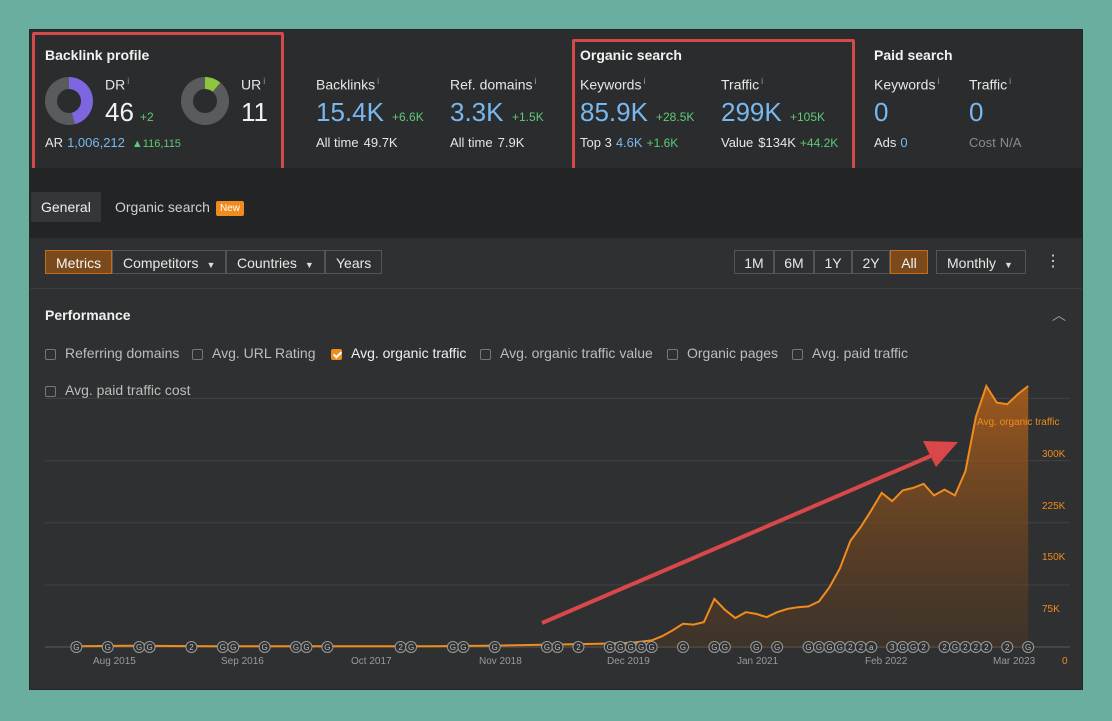 The image size is (1112, 721). Describe the element at coordinates (892, 647) in the screenshot. I see `annotation-marker: 3` at that location.